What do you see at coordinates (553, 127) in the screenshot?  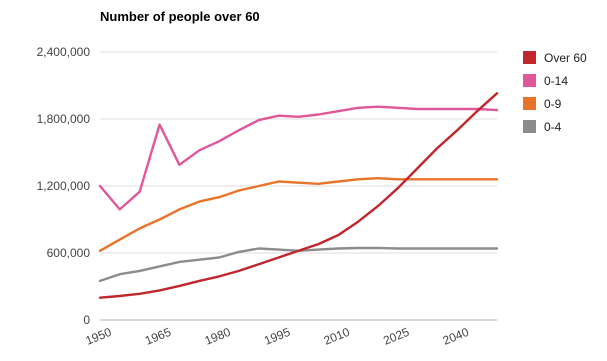 I see `legend-label-0-4: 0-4` at bounding box center [553, 127].